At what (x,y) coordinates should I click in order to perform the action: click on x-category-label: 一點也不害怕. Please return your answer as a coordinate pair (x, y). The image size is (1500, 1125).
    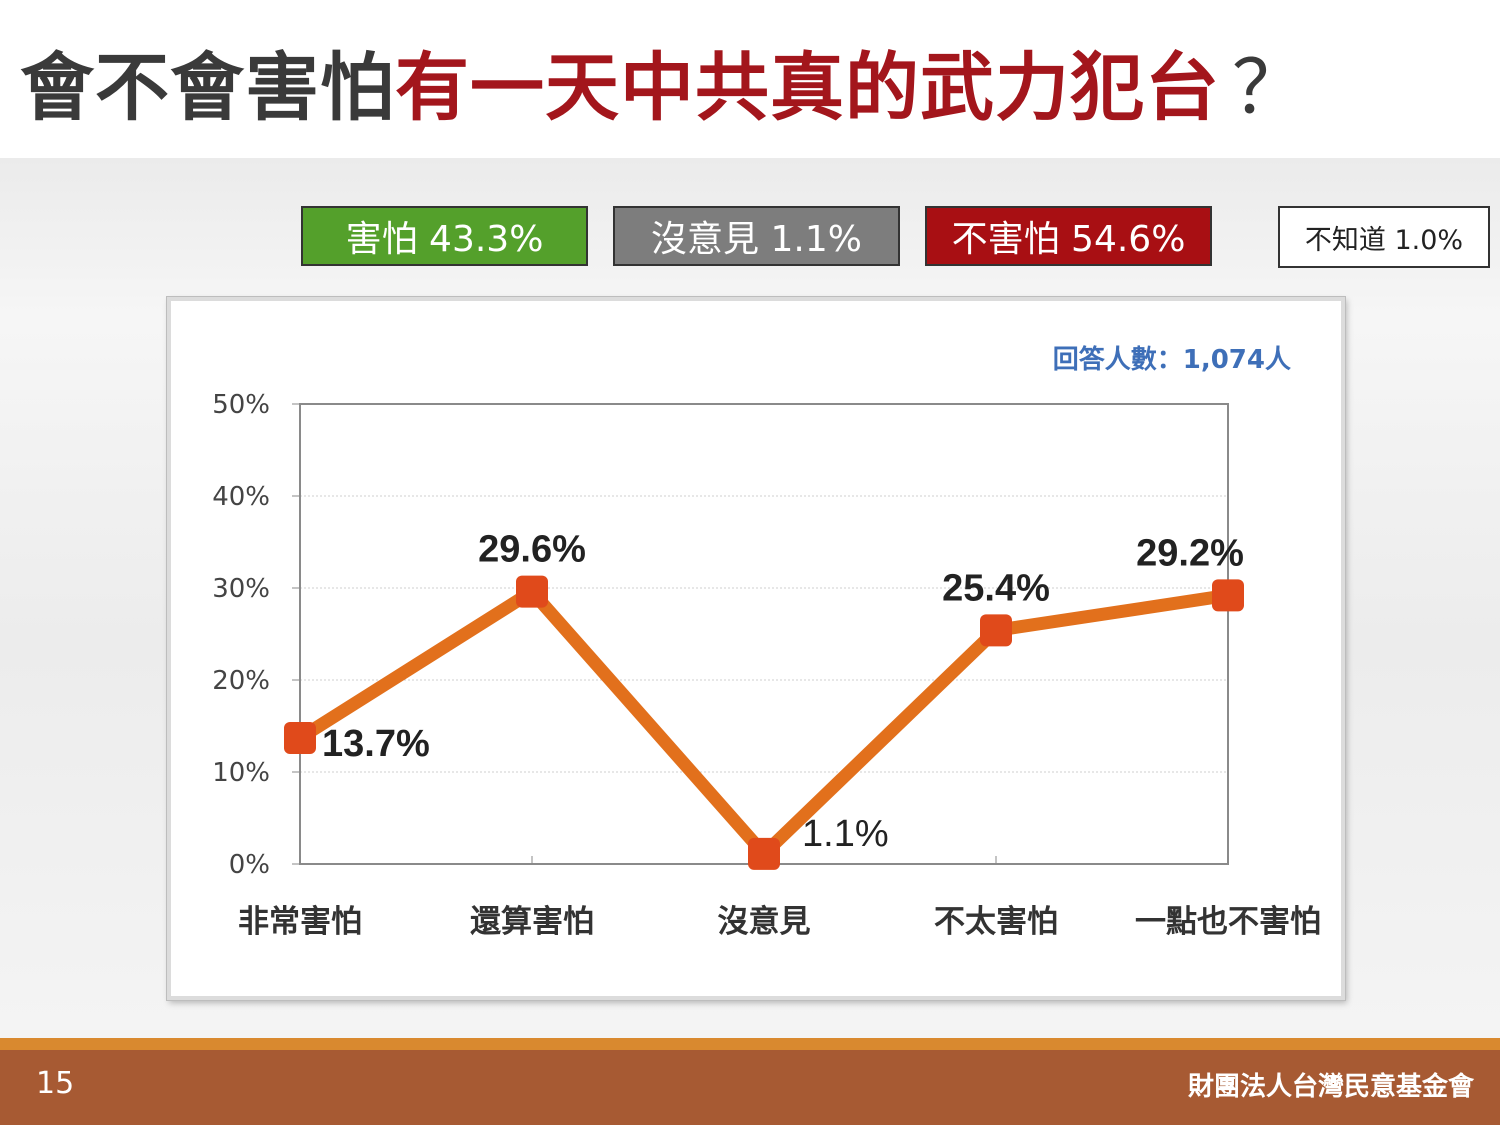
    Looking at the image, I should click on (1228, 922).